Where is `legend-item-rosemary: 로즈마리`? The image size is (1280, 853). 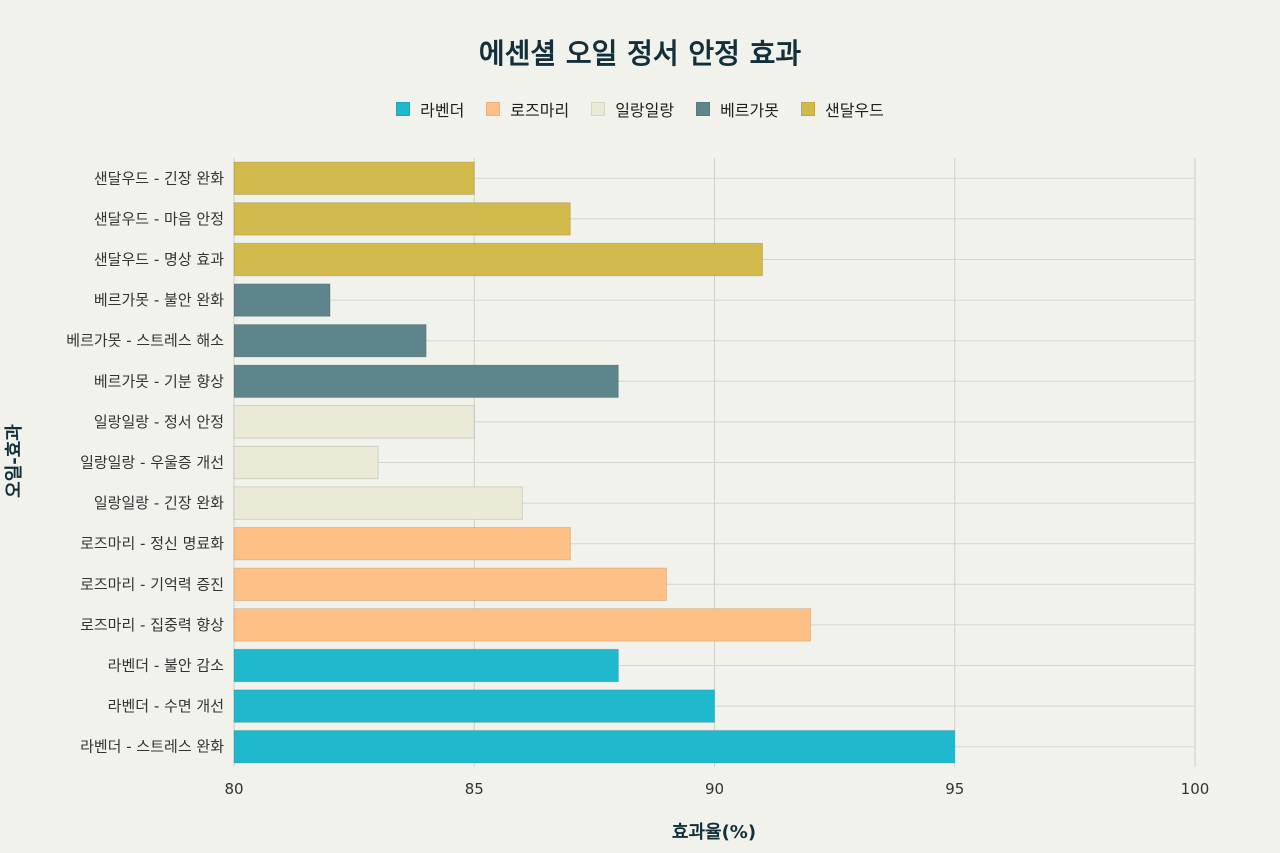
legend-item-rosemary: 로즈마리 is located at coordinates (527, 109).